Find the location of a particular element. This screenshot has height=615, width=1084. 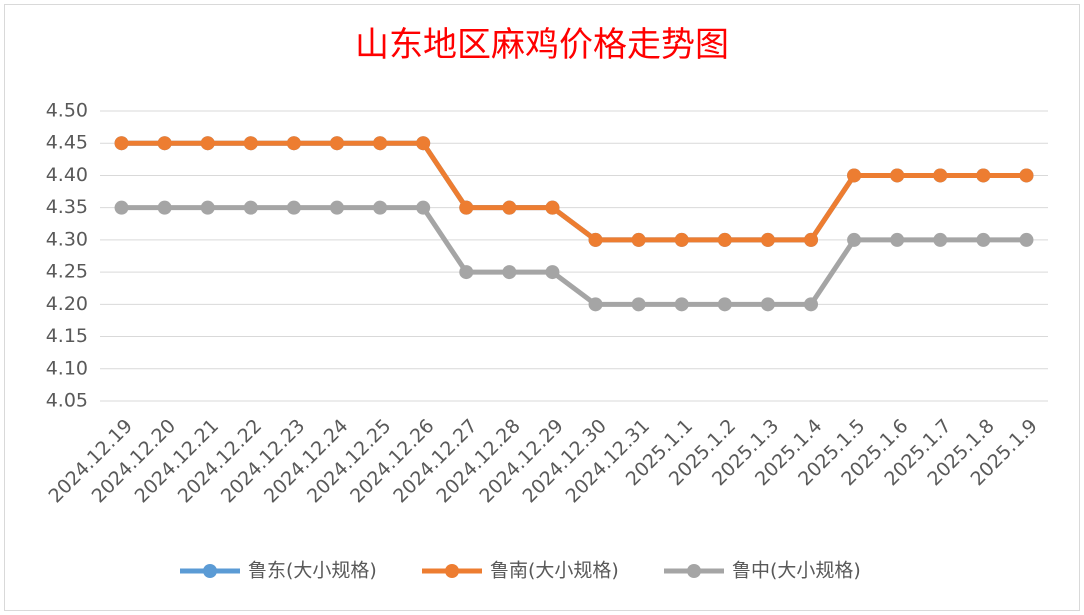

y-tick-label: 4.10 is located at coordinates (67, 368).